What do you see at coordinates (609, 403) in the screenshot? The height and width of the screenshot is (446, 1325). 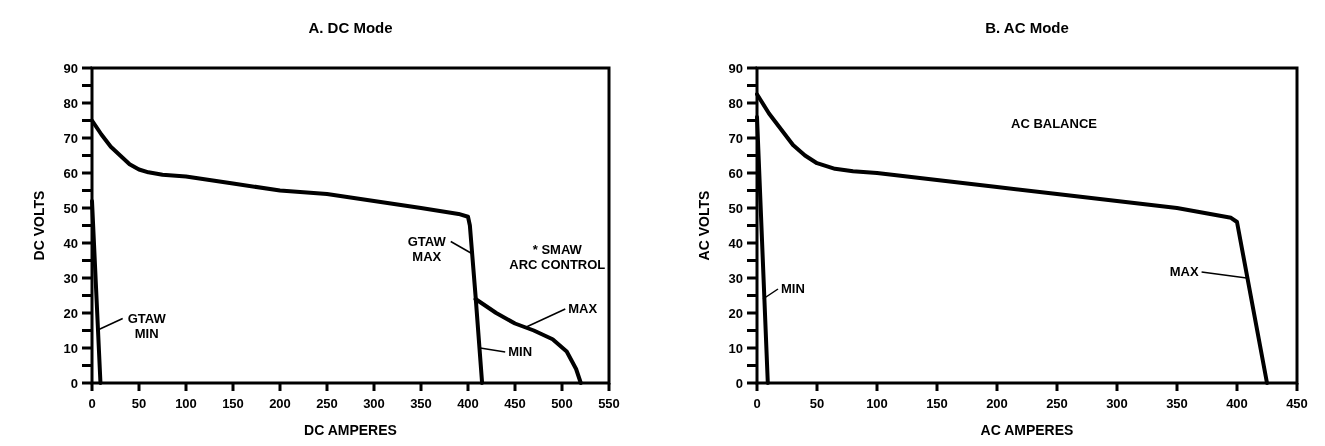 I see `x-tick-label: 550` at bounding box center [609, 403].